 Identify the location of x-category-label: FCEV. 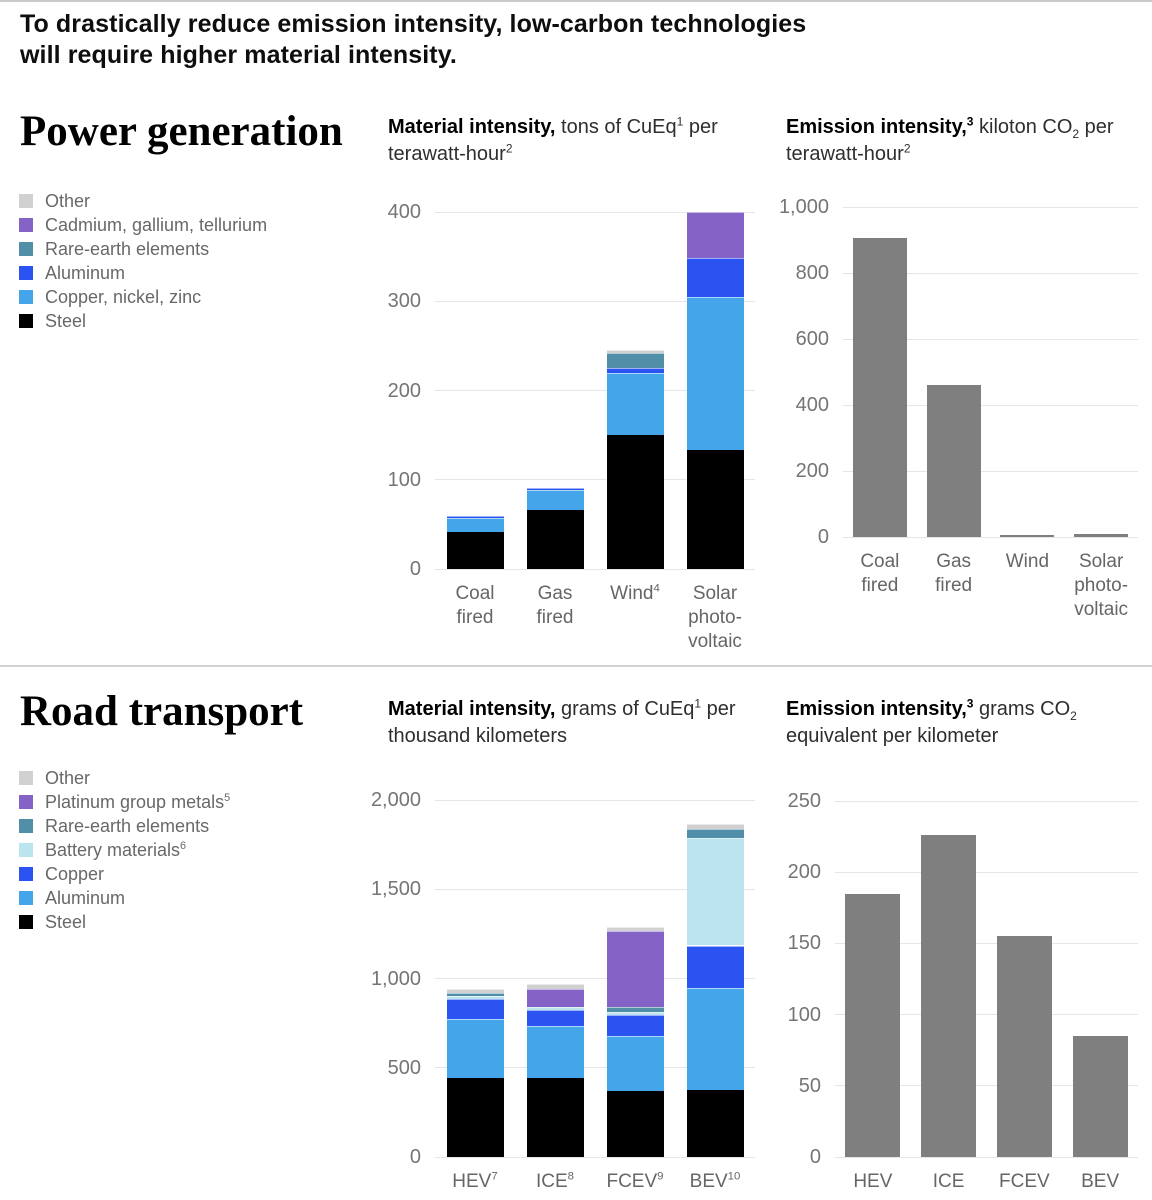
(1024, 1181).